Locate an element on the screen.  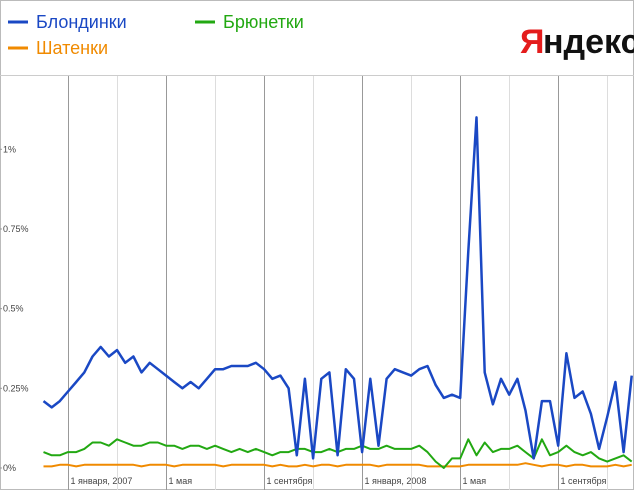
y-tick-label: 0.5% is located at coordinates (13, 309).